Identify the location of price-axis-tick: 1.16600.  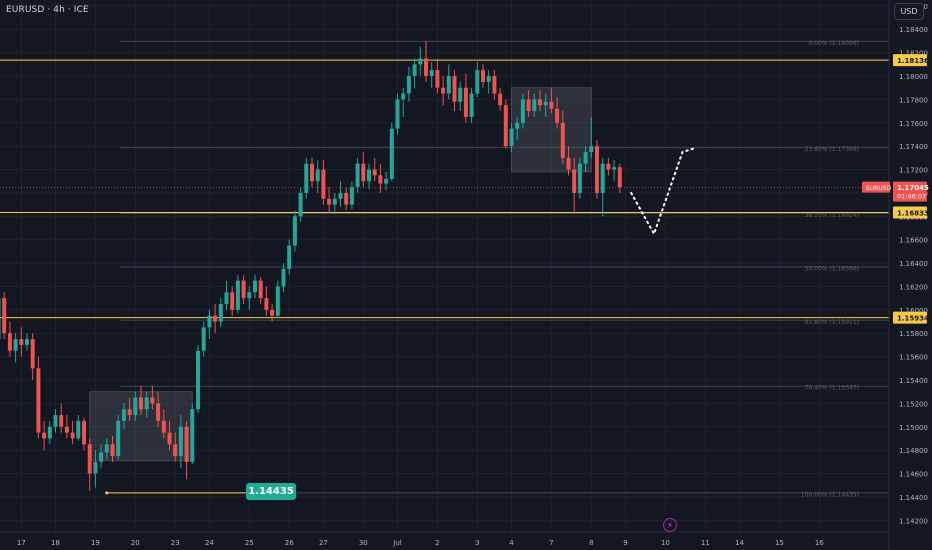
(913, 241).